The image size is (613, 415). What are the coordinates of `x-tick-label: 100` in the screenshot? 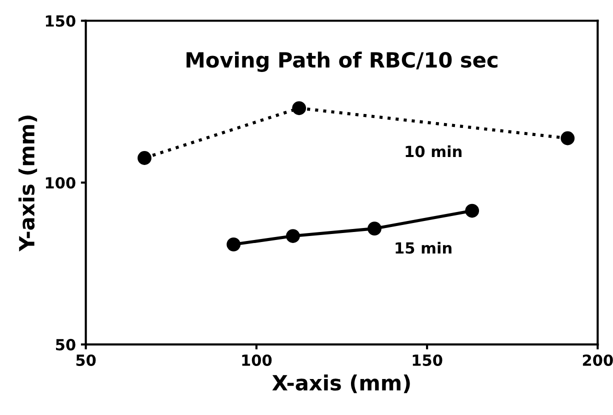 It's located at (257, 360).